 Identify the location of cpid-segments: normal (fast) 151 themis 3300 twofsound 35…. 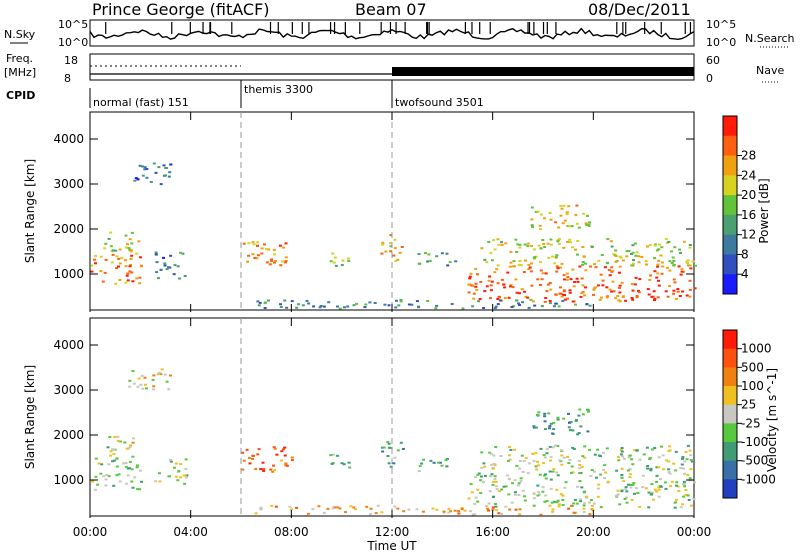
(286, 94).